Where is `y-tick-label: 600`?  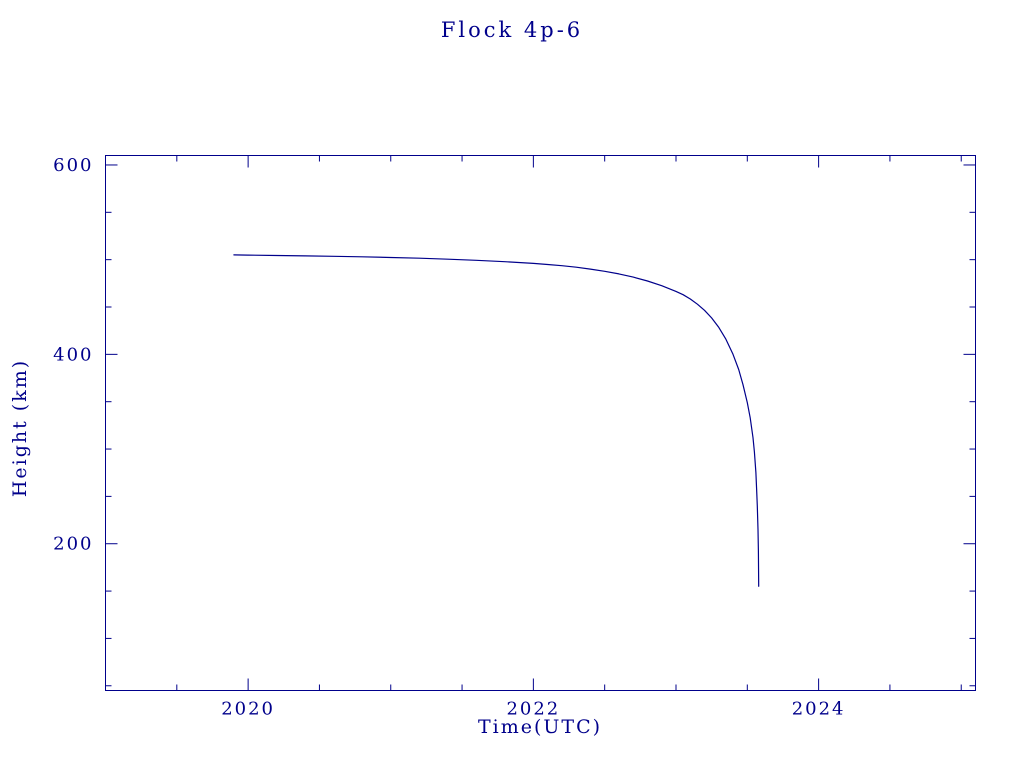
y-tick-label: 600 is located at coordinates (73, 165).